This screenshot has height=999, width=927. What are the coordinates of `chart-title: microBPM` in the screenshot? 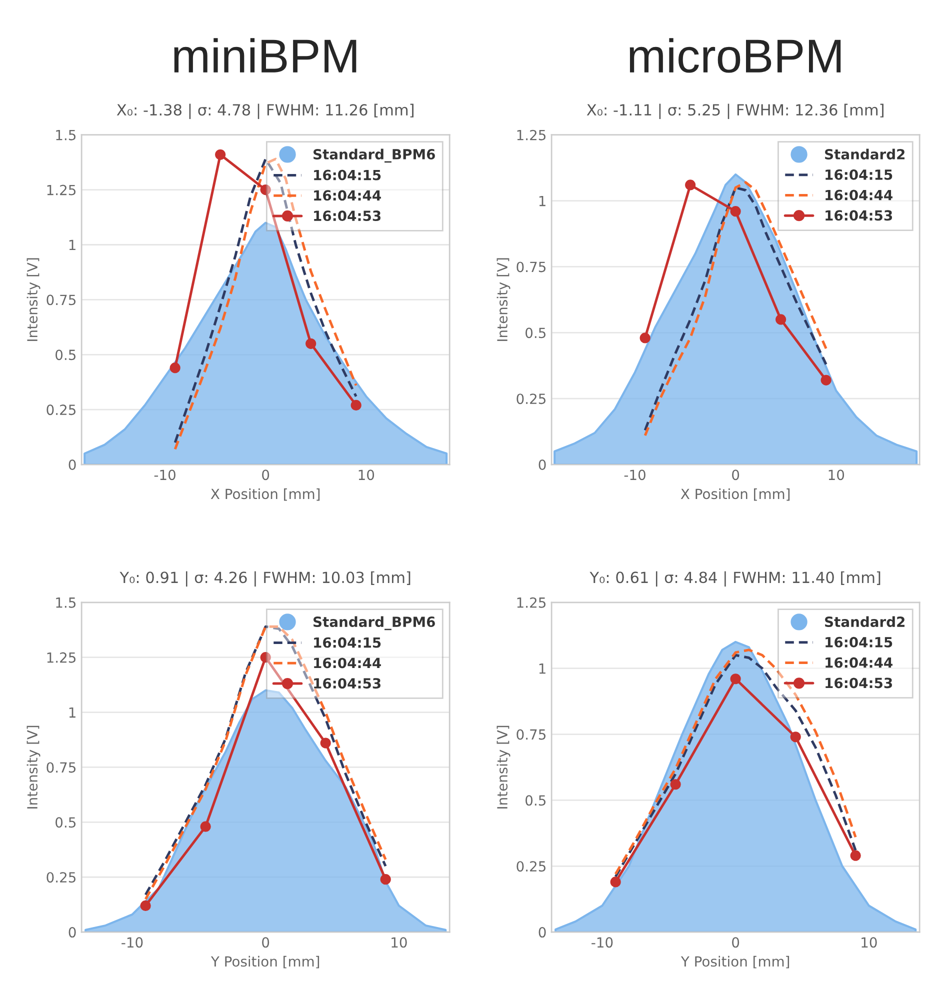 It's located at (735, 55).